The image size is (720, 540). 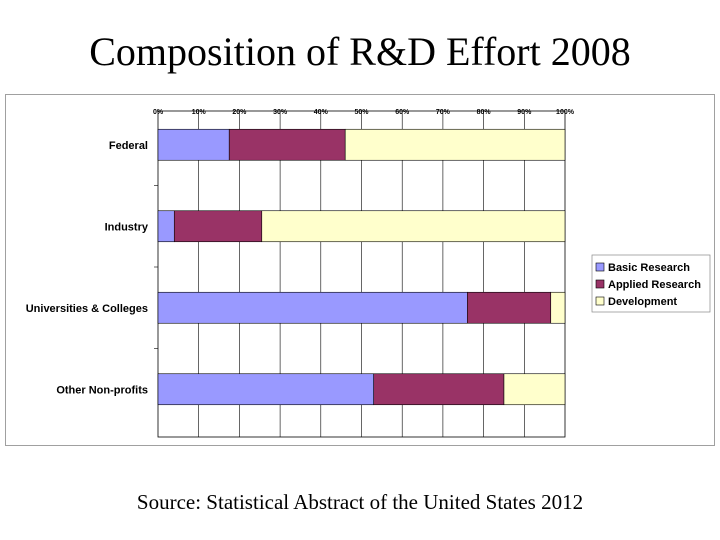 What do you see at coordinates (102, 390) in the screenshot?
I see `category-label: Other Non-profits` at bounding box center [102, 390].